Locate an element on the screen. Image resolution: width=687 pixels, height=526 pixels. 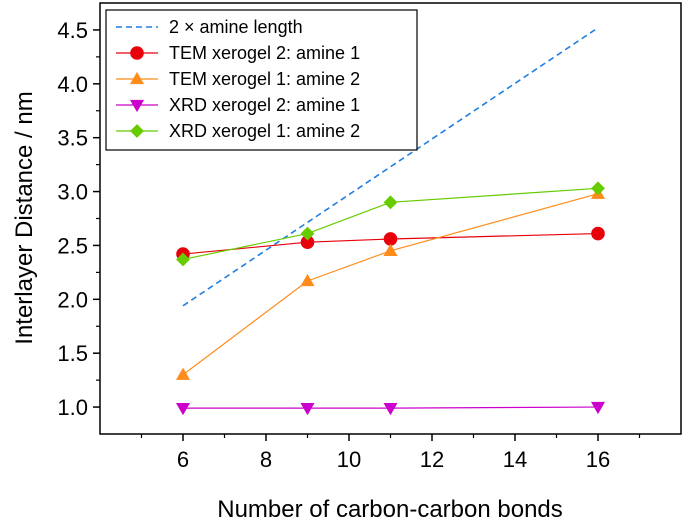
y-tick-label: 2.0 is located at coordinates (72, 299).